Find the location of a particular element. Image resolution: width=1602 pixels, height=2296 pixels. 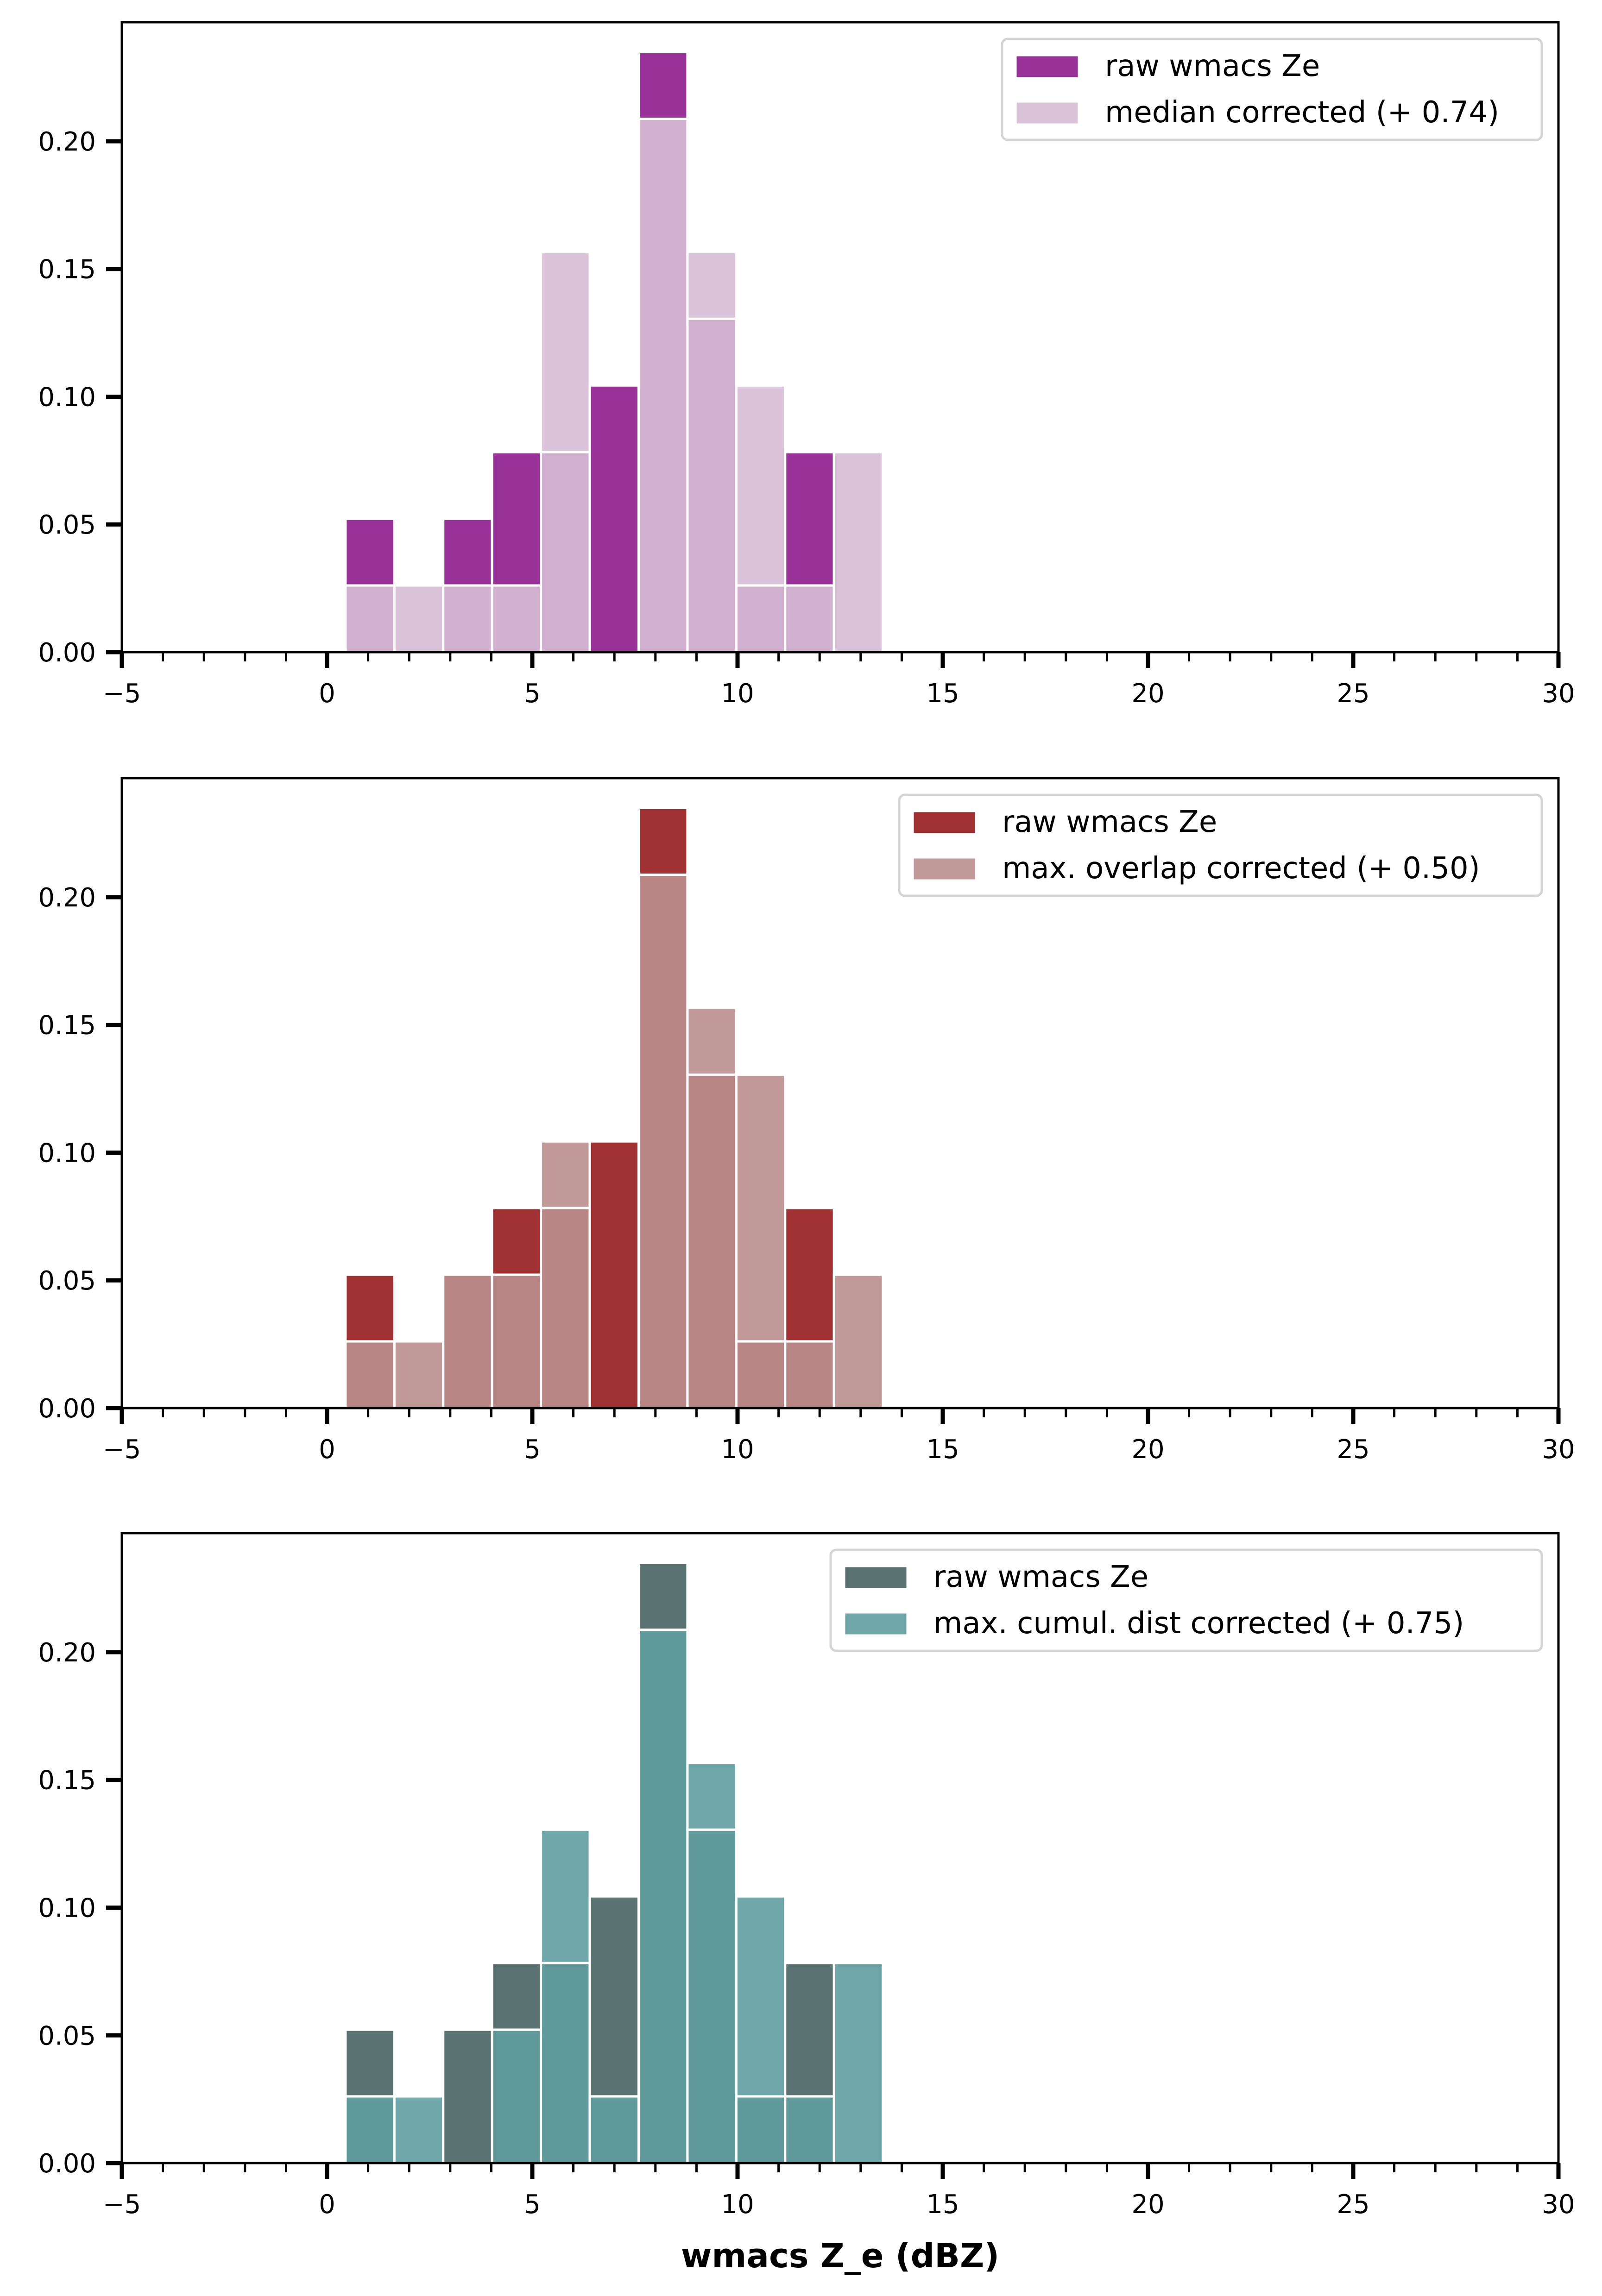

legend-label-corrected: median corrected (+ 0.74) is located at coordinates (1302, 112).